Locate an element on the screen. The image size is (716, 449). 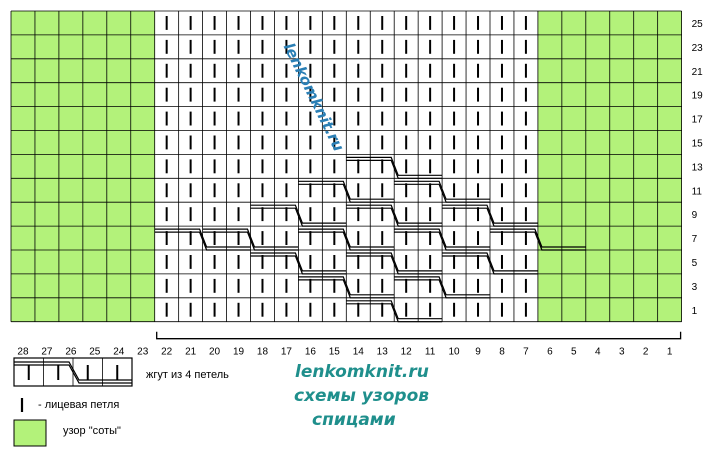
row-number: 9 is located at coordinates (695, 215).